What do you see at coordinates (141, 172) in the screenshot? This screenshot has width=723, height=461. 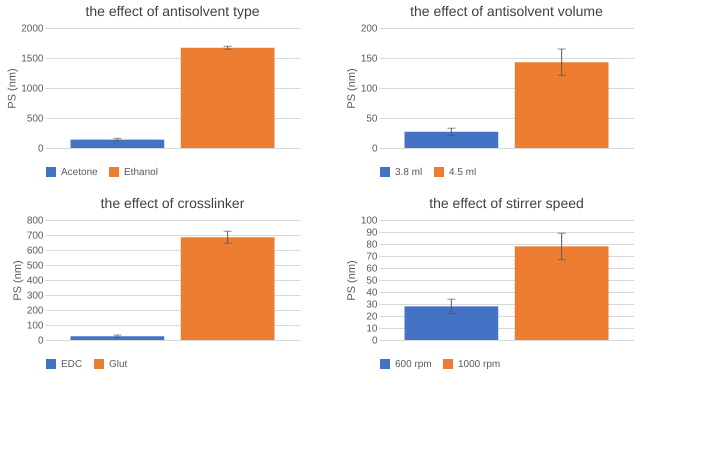 I see `legend-label: Ethanol` at bounding box center [141, 172].